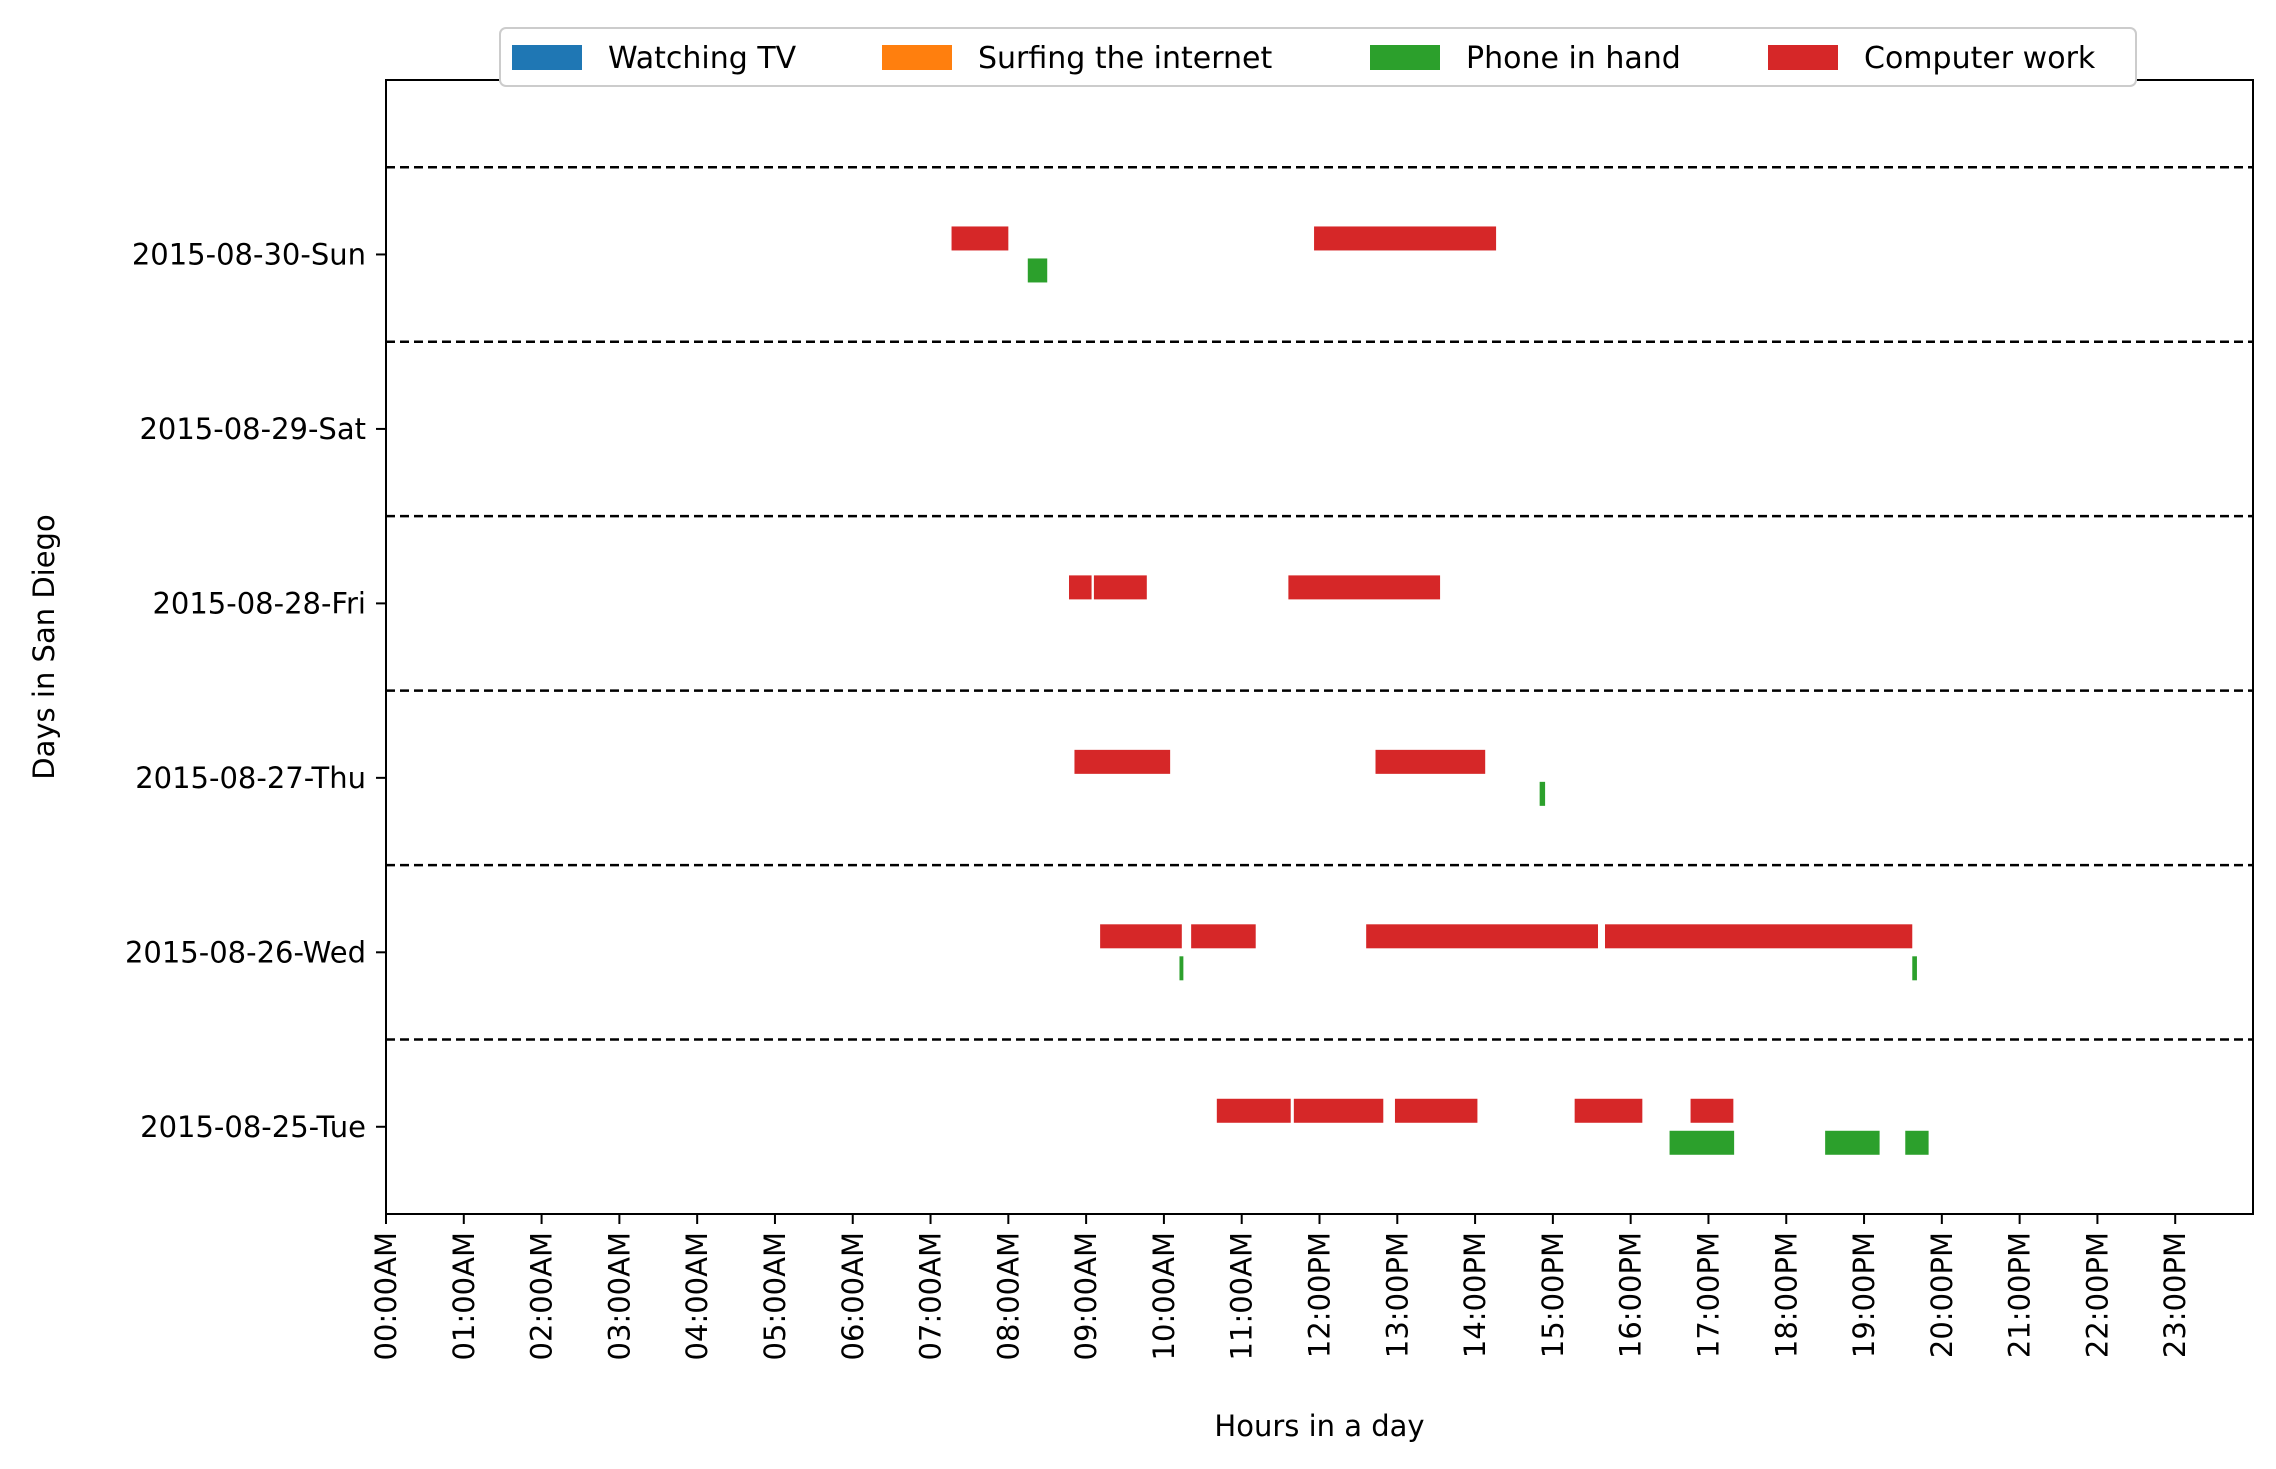 The width and height of the screenshot is (2276, 1469). Describe the element at coordinates (253, 1127) in the screenshot. I see `y-tick-label: 2015-08-25-Tue` at that location.